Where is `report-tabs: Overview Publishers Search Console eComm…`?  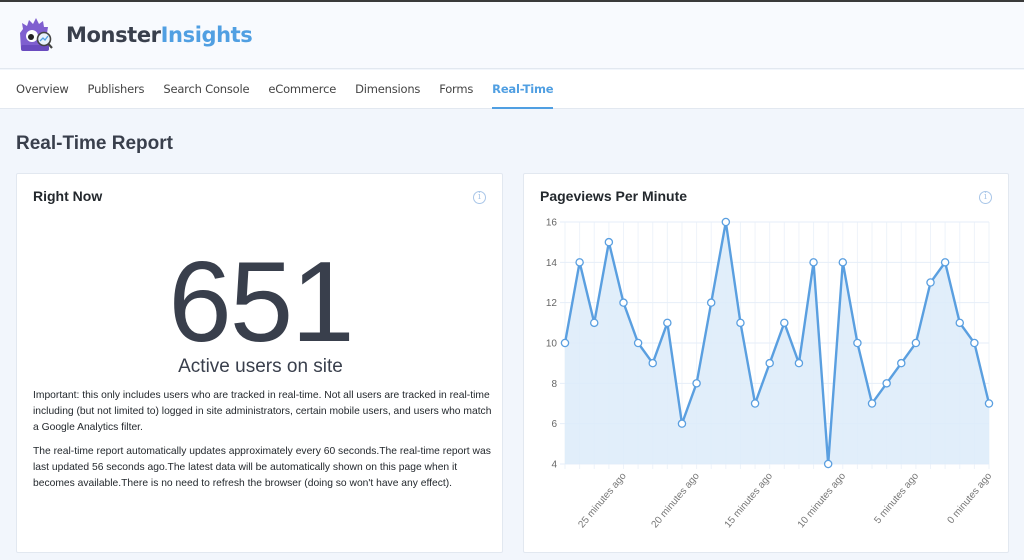
report-tabs: Overview Publishers Search Console eComm… is located at coordinates (512, 89).